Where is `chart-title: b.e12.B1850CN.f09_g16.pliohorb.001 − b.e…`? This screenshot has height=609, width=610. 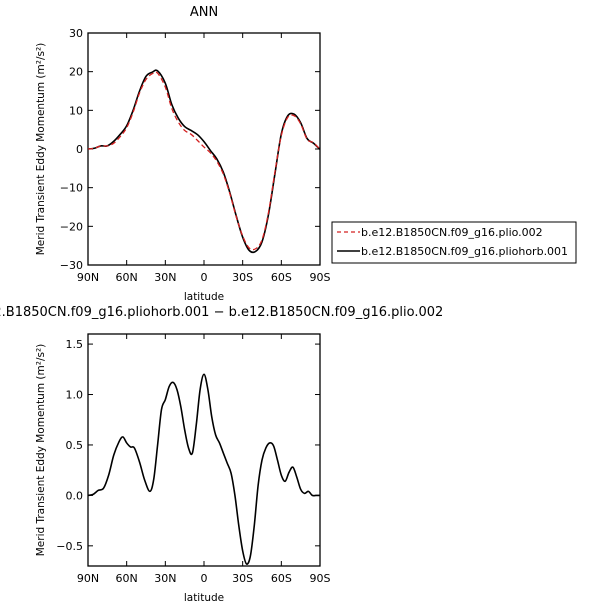
chart-title: b.e12.B1850CN.f09_g16.pliohorb.001 − b.e… is located at coordinates (221, 312).